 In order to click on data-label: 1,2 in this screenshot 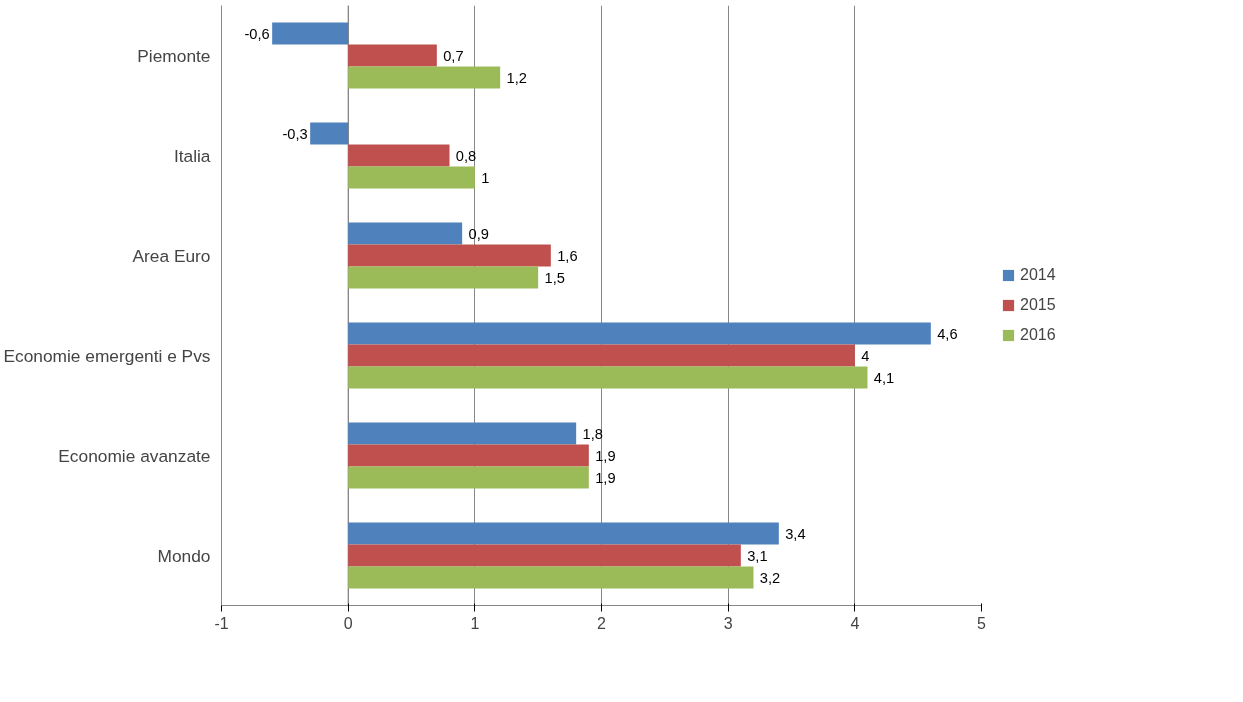, I will do `click(516, 77)`.